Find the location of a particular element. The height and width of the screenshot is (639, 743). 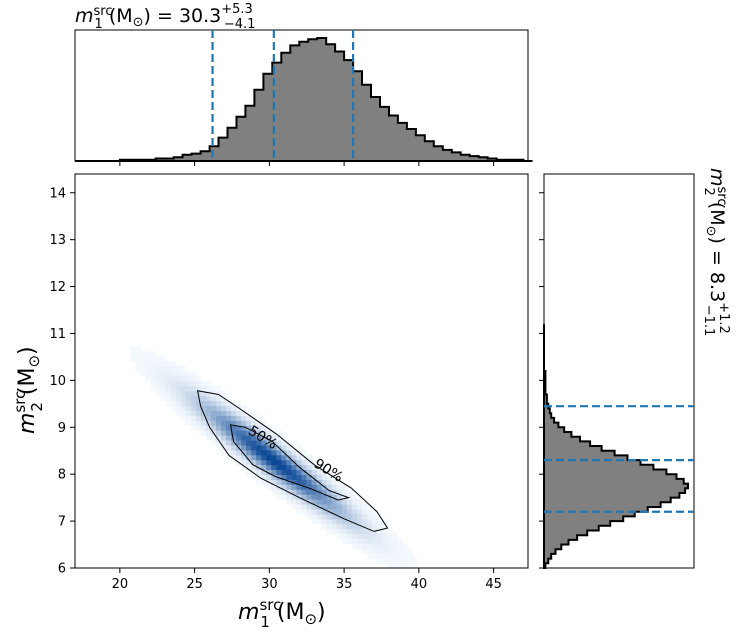

m2-marginal-ticks is located at coordinates (541, 380).